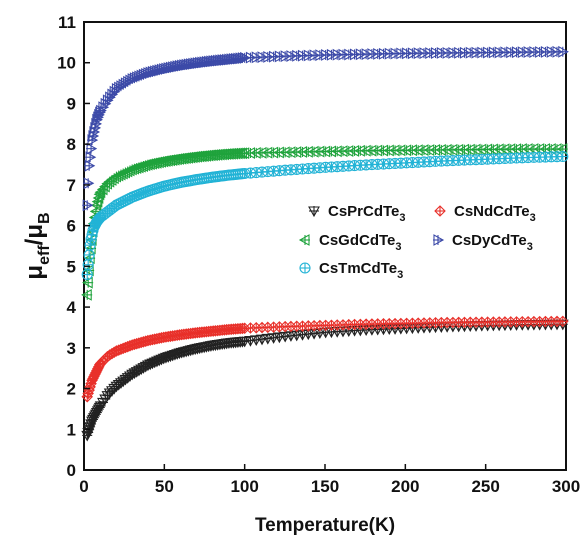  I want to click on x-tick-label: 0, so click(83, 486).